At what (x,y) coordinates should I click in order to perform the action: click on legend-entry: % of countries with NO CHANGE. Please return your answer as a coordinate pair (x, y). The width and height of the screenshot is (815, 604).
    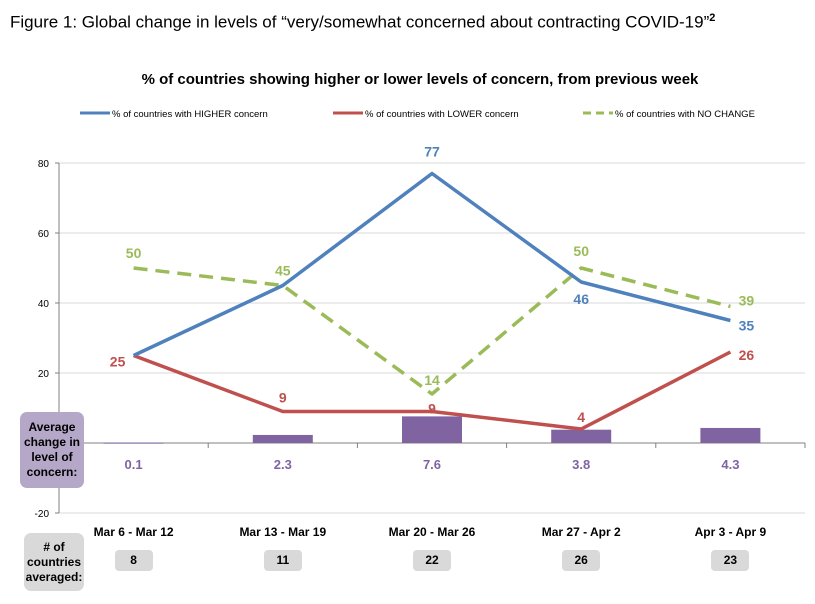
    Looking at the image, I should click on (685, 114).